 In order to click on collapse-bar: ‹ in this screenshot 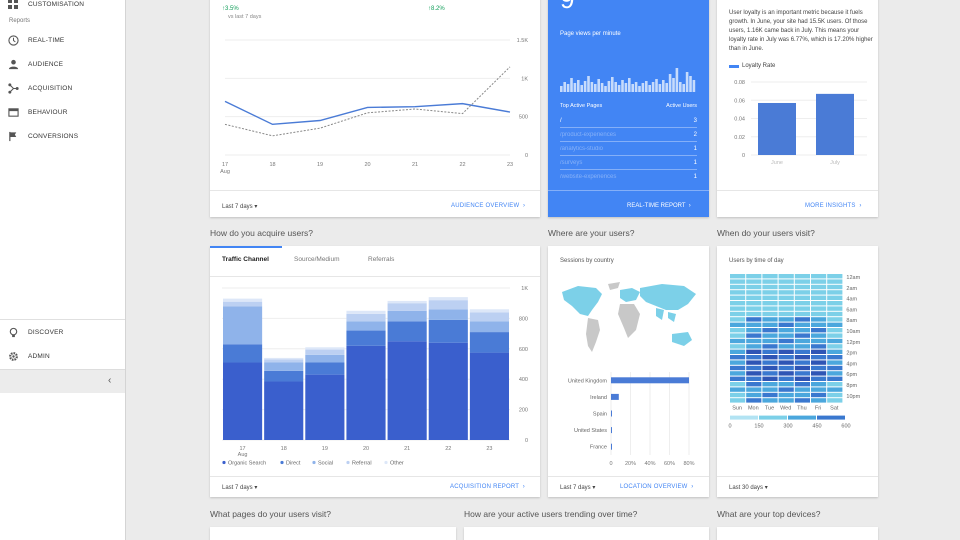, I will do `click(62, 381)`.